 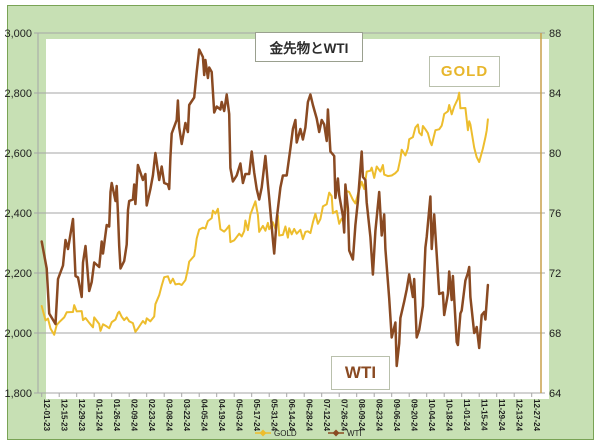 I want to click on x-axis-label: 03-22-24, so click(x=186, y=415).